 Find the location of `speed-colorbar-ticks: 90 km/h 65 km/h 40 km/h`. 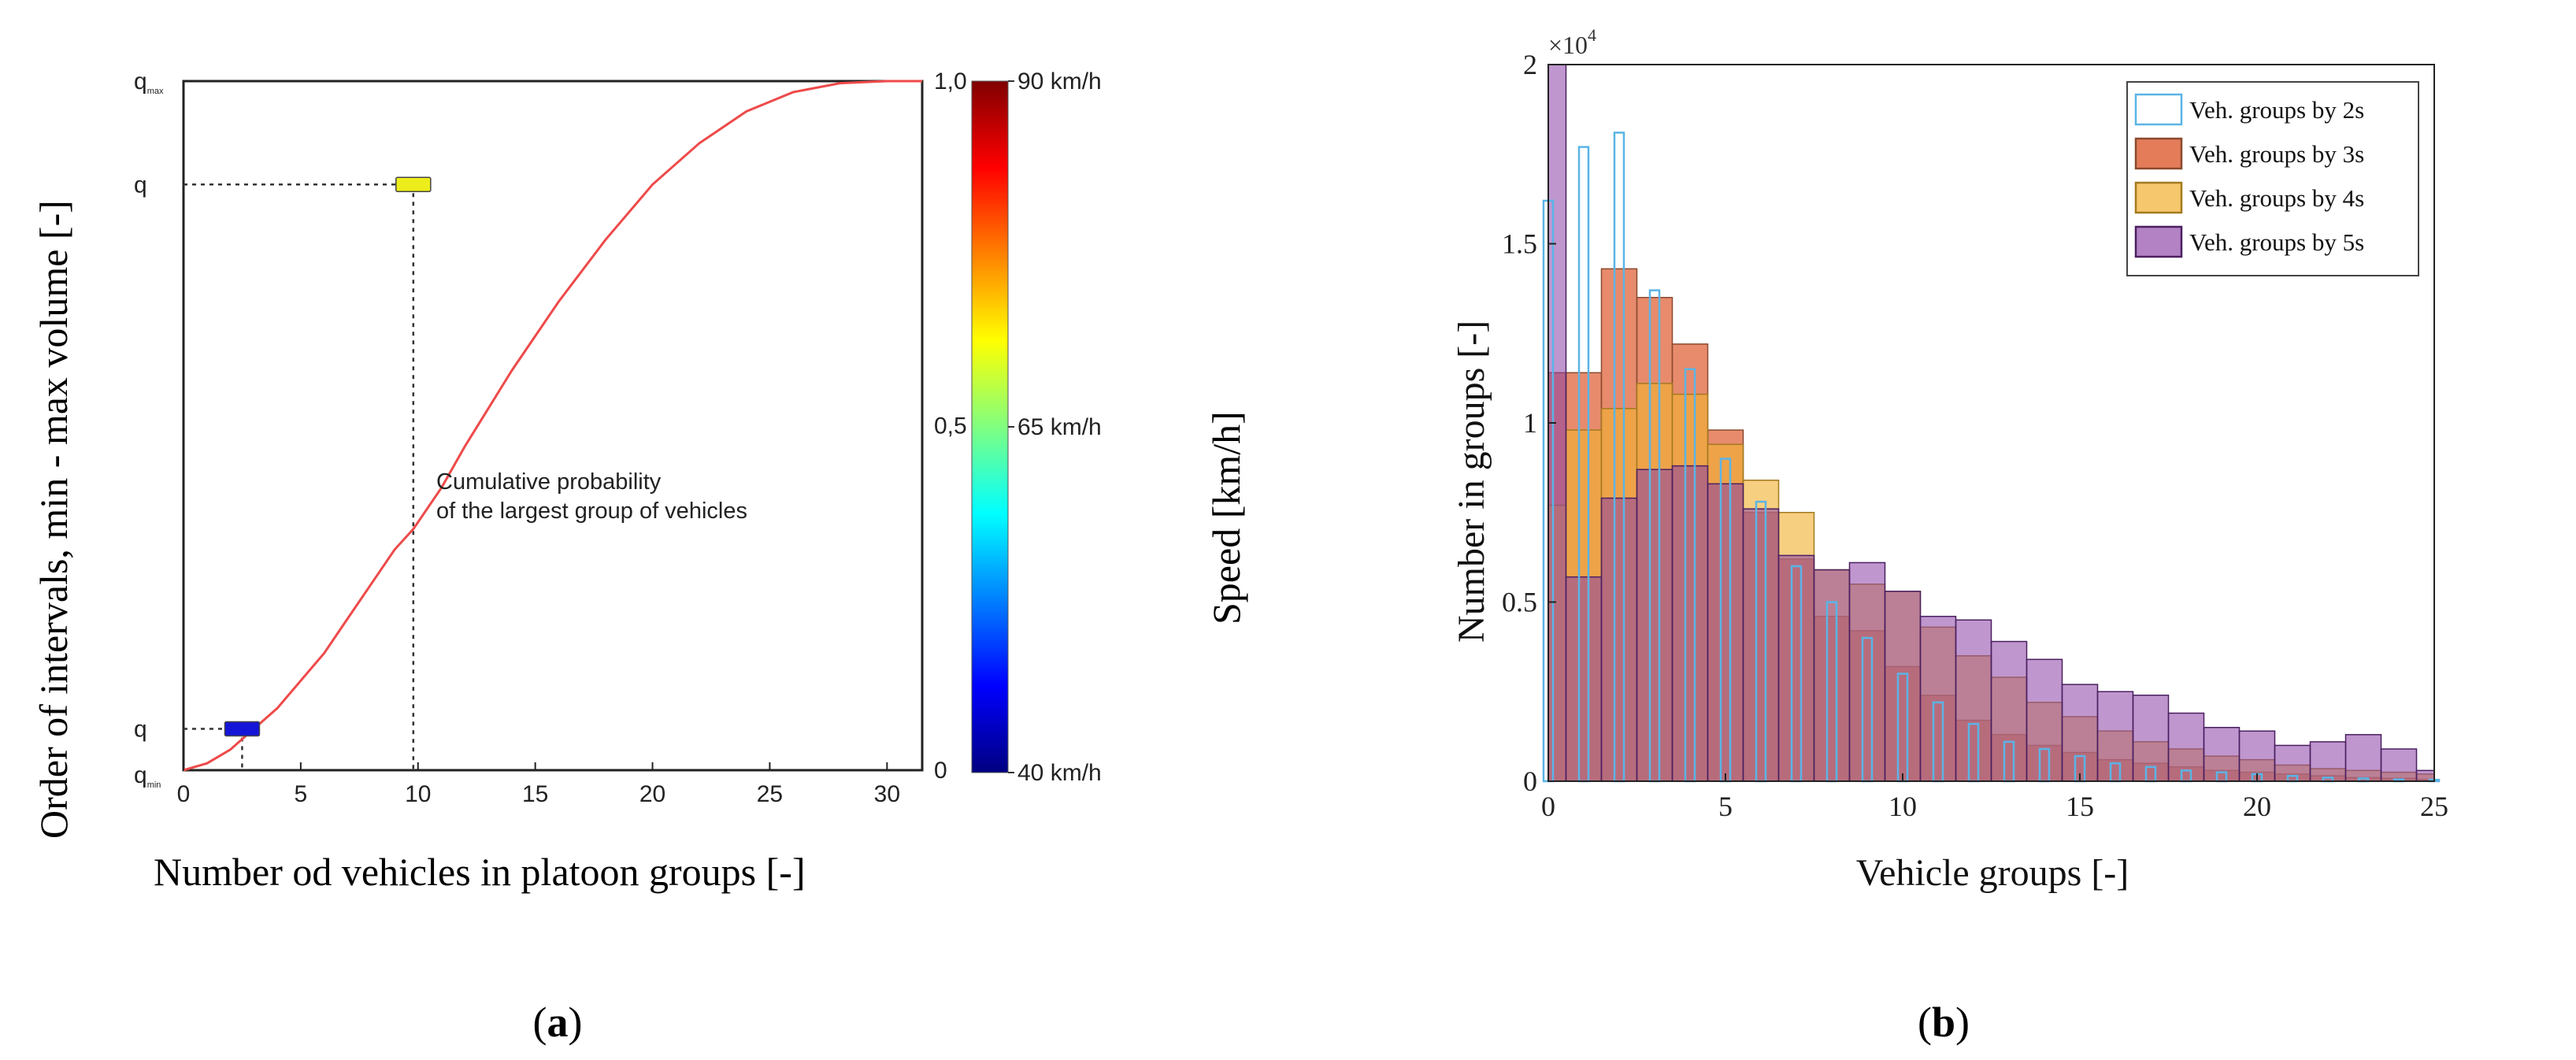

speed-colorbar-ticks: 90 km/h 65 km/h 40 km/h is located at coordinates (1055, 427).